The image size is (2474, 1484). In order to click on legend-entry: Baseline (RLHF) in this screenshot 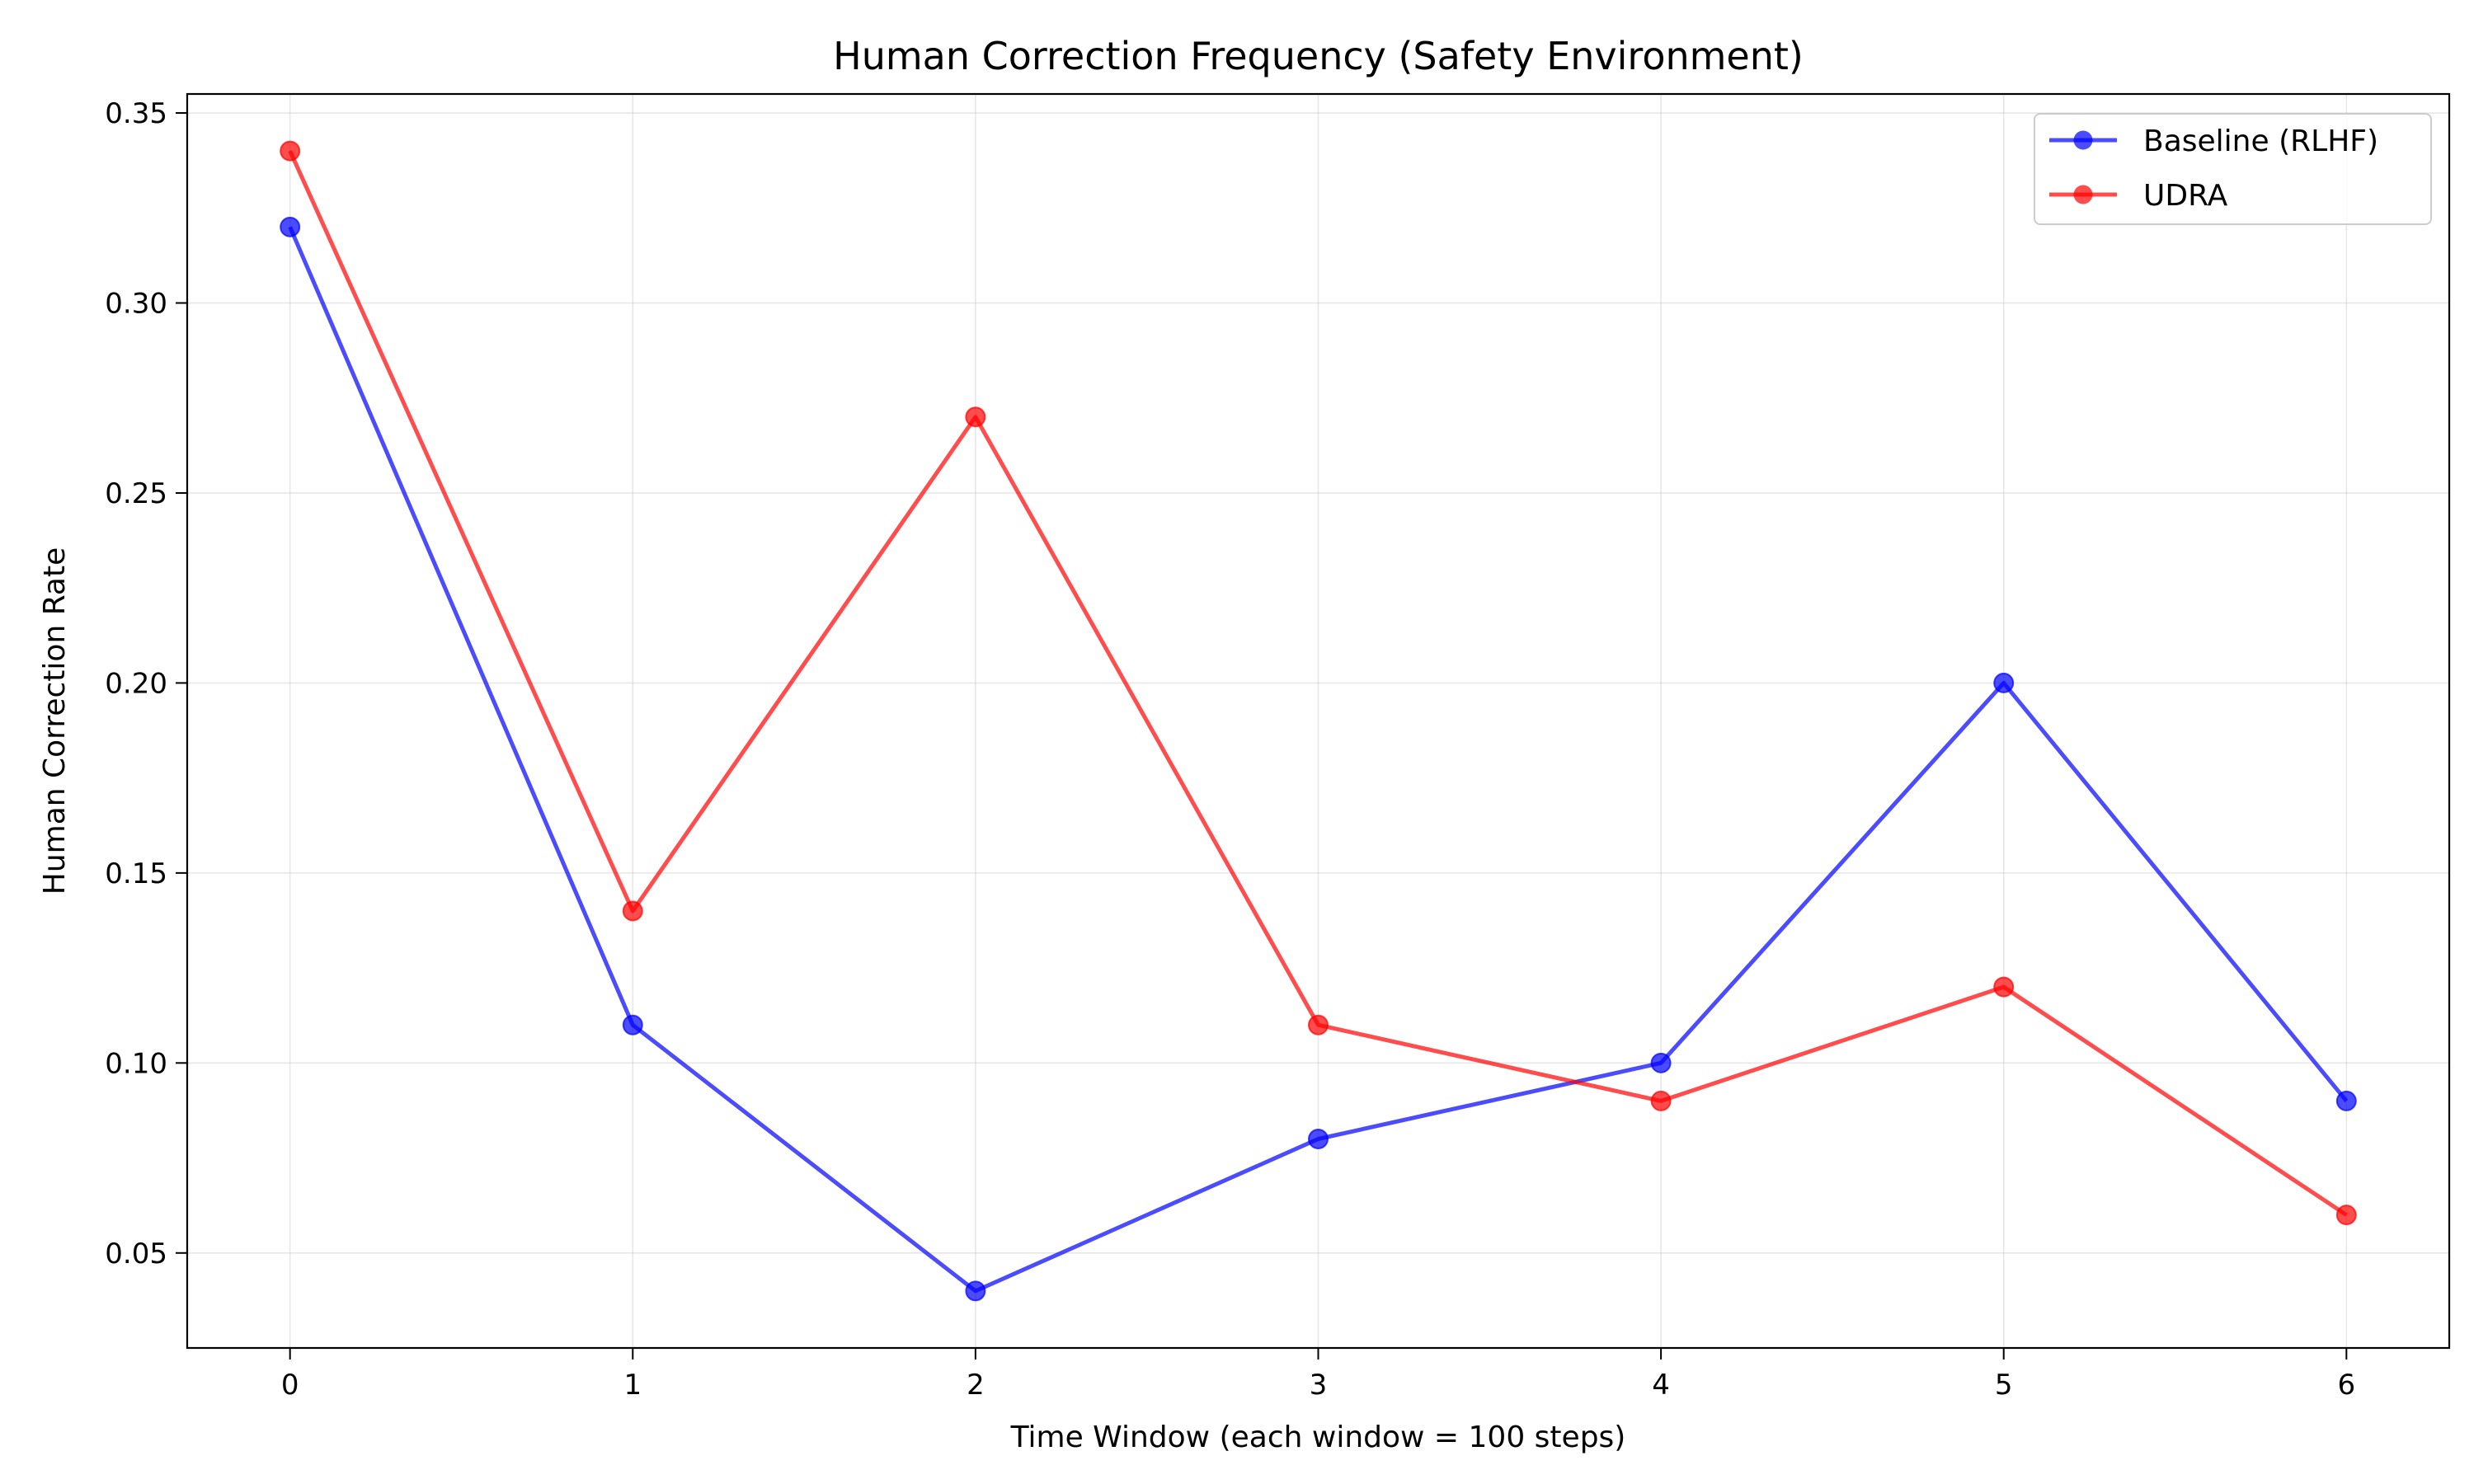, I will do `click(2213, 141)`.